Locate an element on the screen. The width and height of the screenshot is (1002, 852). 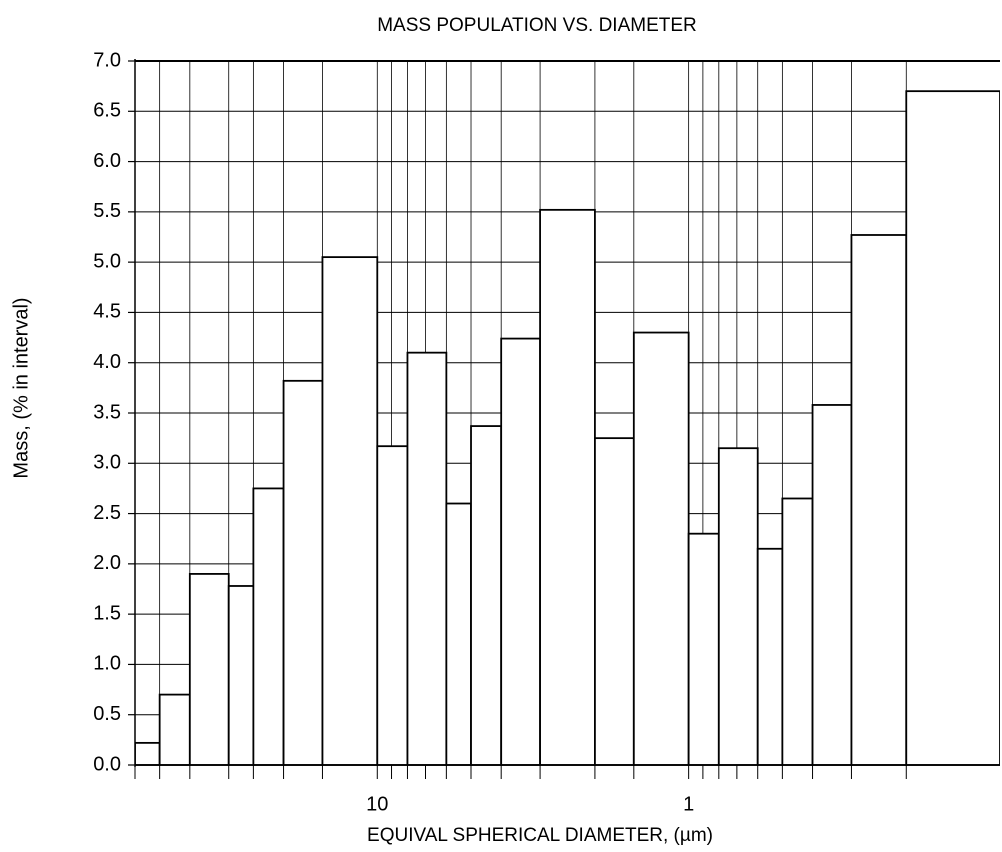
y-axis-label: Mass, (% in interval) is located at coordinates (21, 387).